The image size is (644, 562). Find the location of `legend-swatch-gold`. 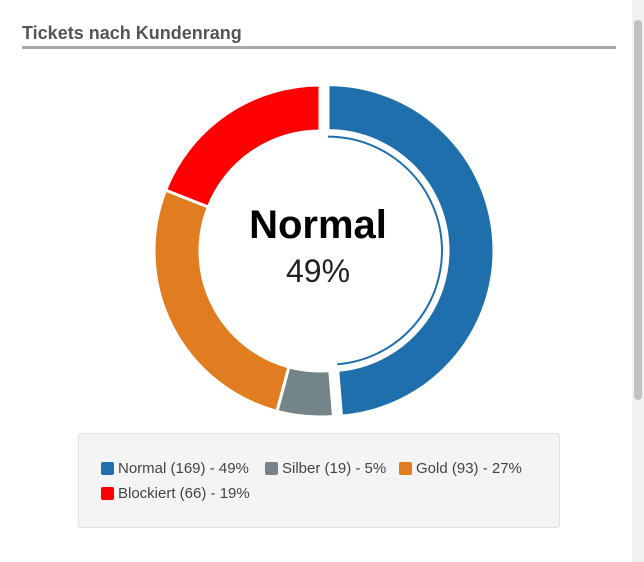

legend-swatch-gold is located at coordinates (405, 468).